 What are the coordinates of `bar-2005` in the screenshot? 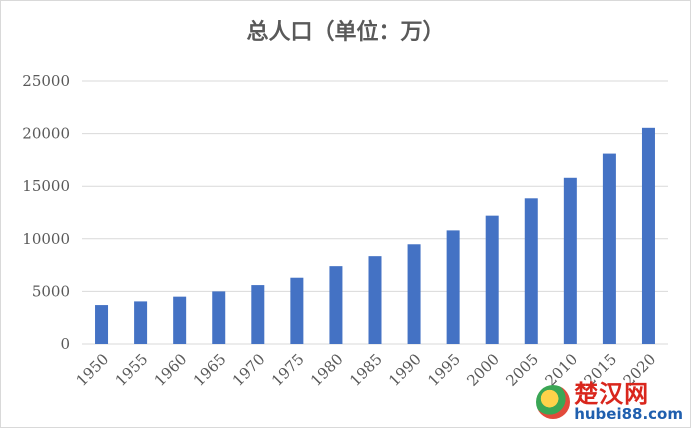 It's located at (531, 271).